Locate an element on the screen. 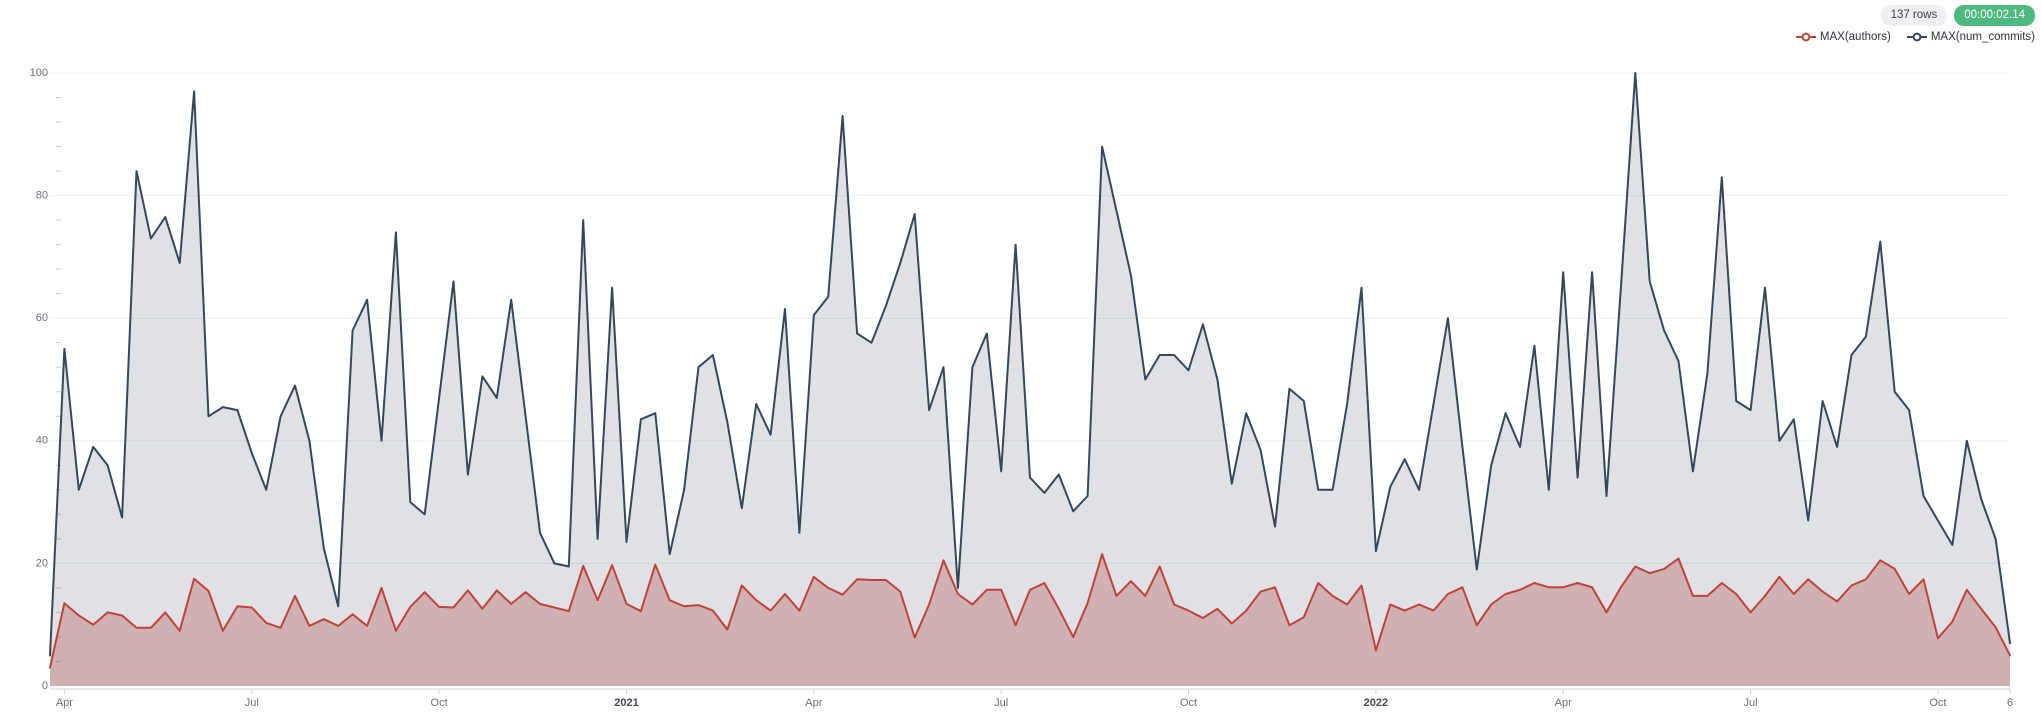 Image resolution: width=2041 pixels, height=725 pixels. authors-legend-marker is located at coordinates (1805, 37).